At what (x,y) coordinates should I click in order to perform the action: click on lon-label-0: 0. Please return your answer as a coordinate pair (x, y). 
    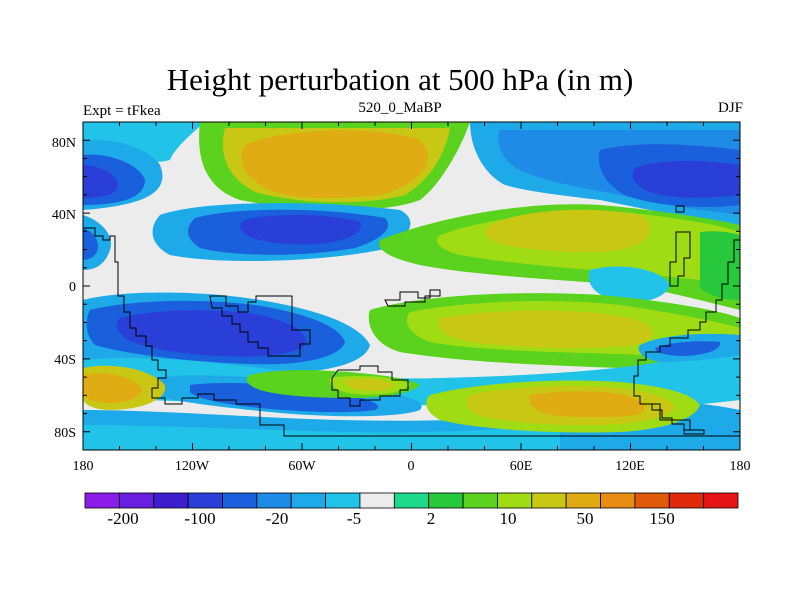
    Looking at the image, I should click on (411, 466).